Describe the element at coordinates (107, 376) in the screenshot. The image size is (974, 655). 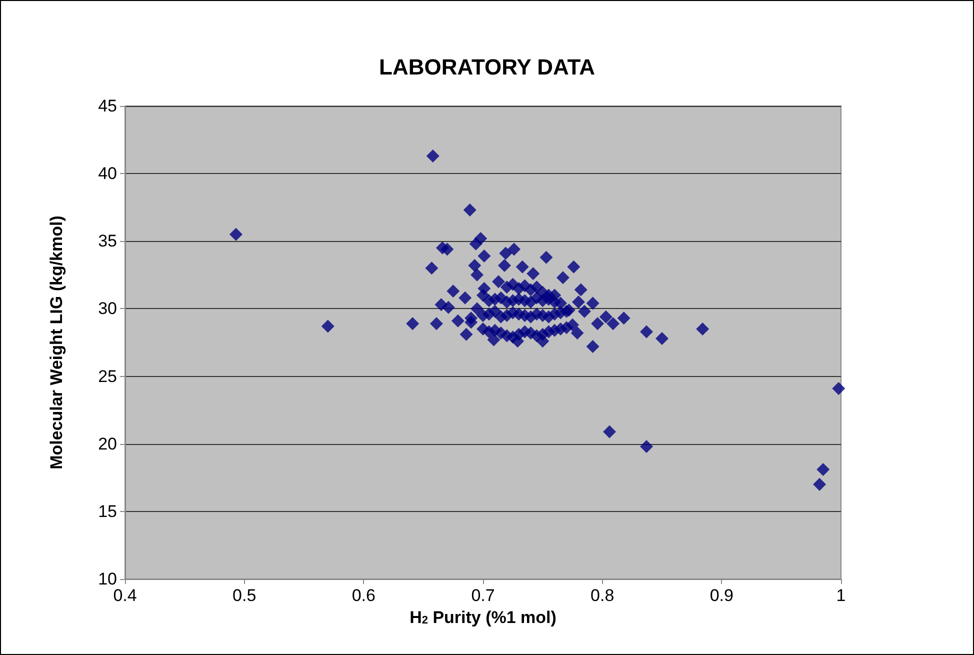
I see `y-tick-label: 25` at that location.